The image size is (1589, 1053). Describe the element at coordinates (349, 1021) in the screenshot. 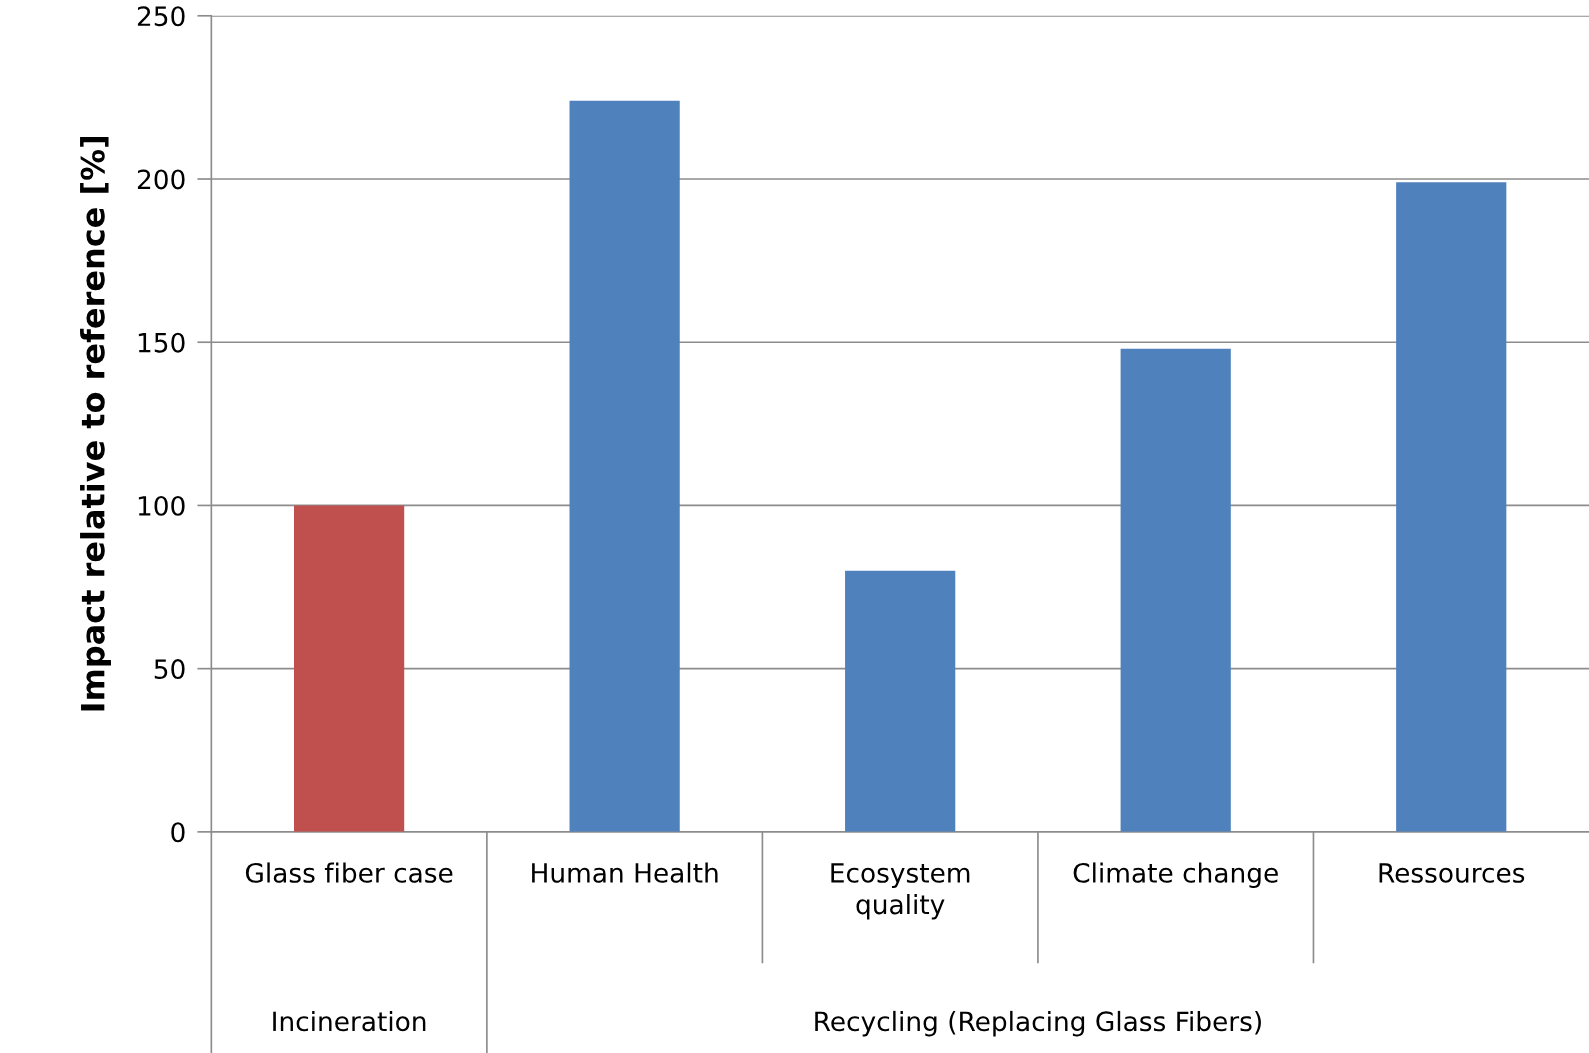

I see `text: Incineration` at that location.